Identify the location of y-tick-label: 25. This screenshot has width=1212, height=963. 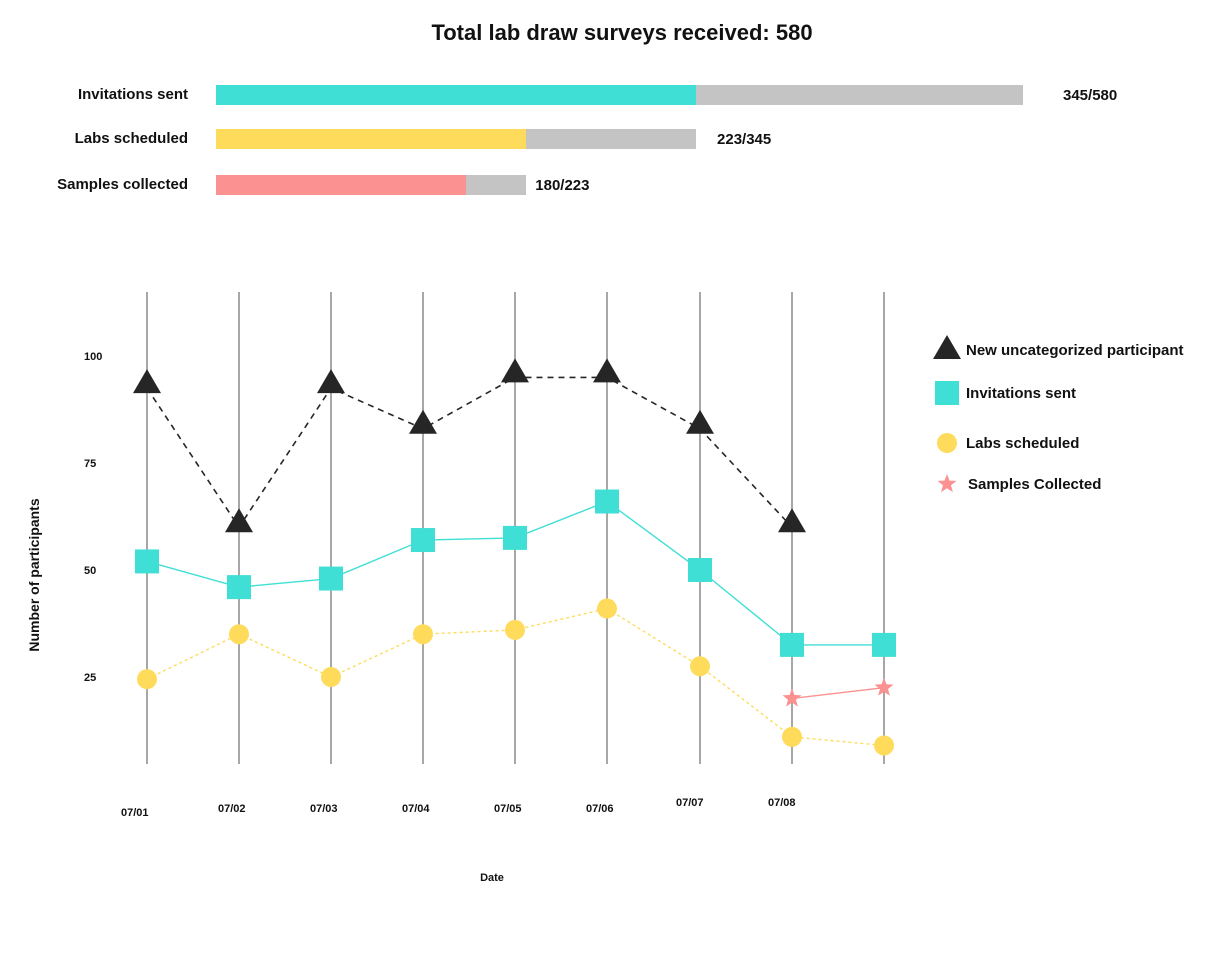
(90, 678).